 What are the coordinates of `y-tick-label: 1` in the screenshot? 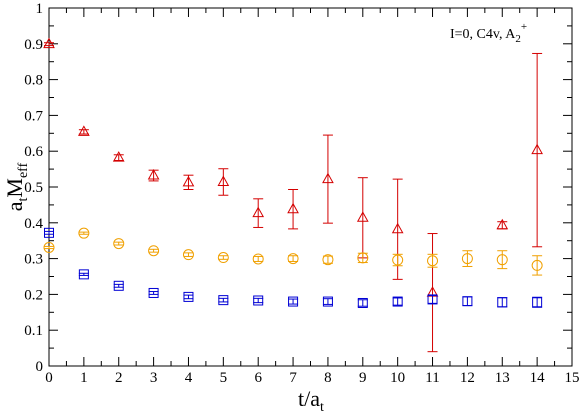 It's located at (40, 9).